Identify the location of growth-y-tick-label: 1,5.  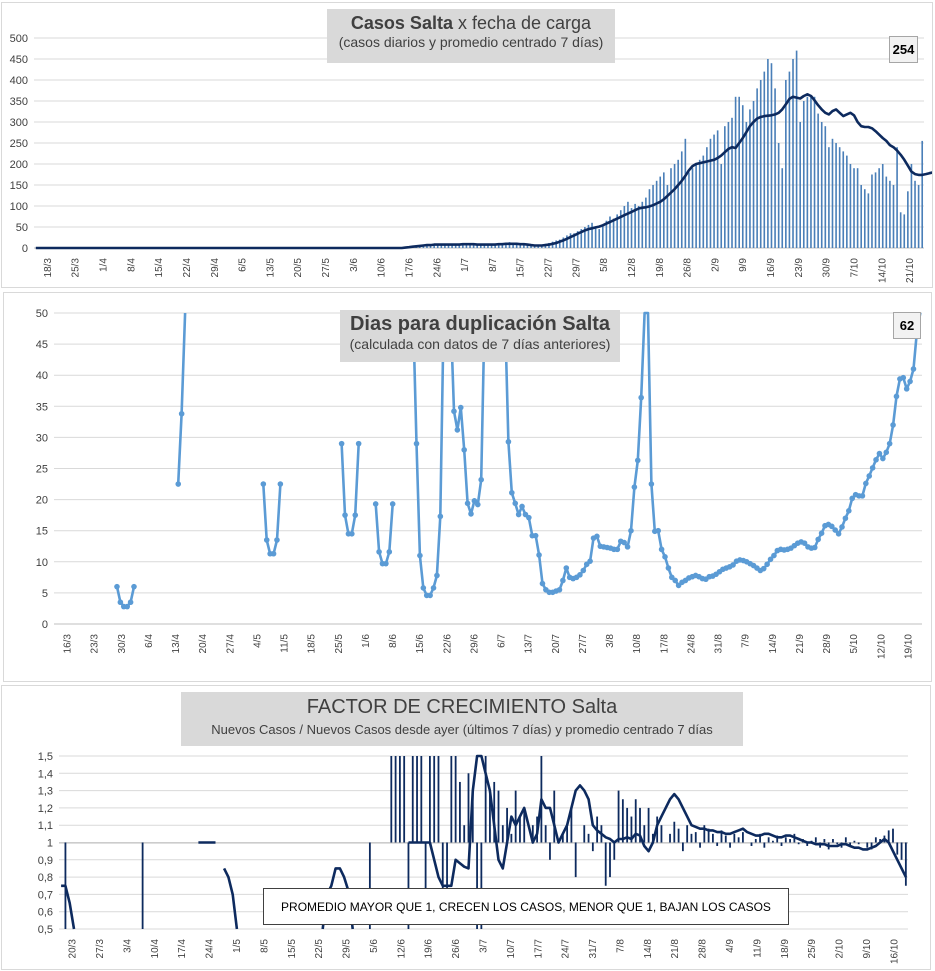
(45, 757).